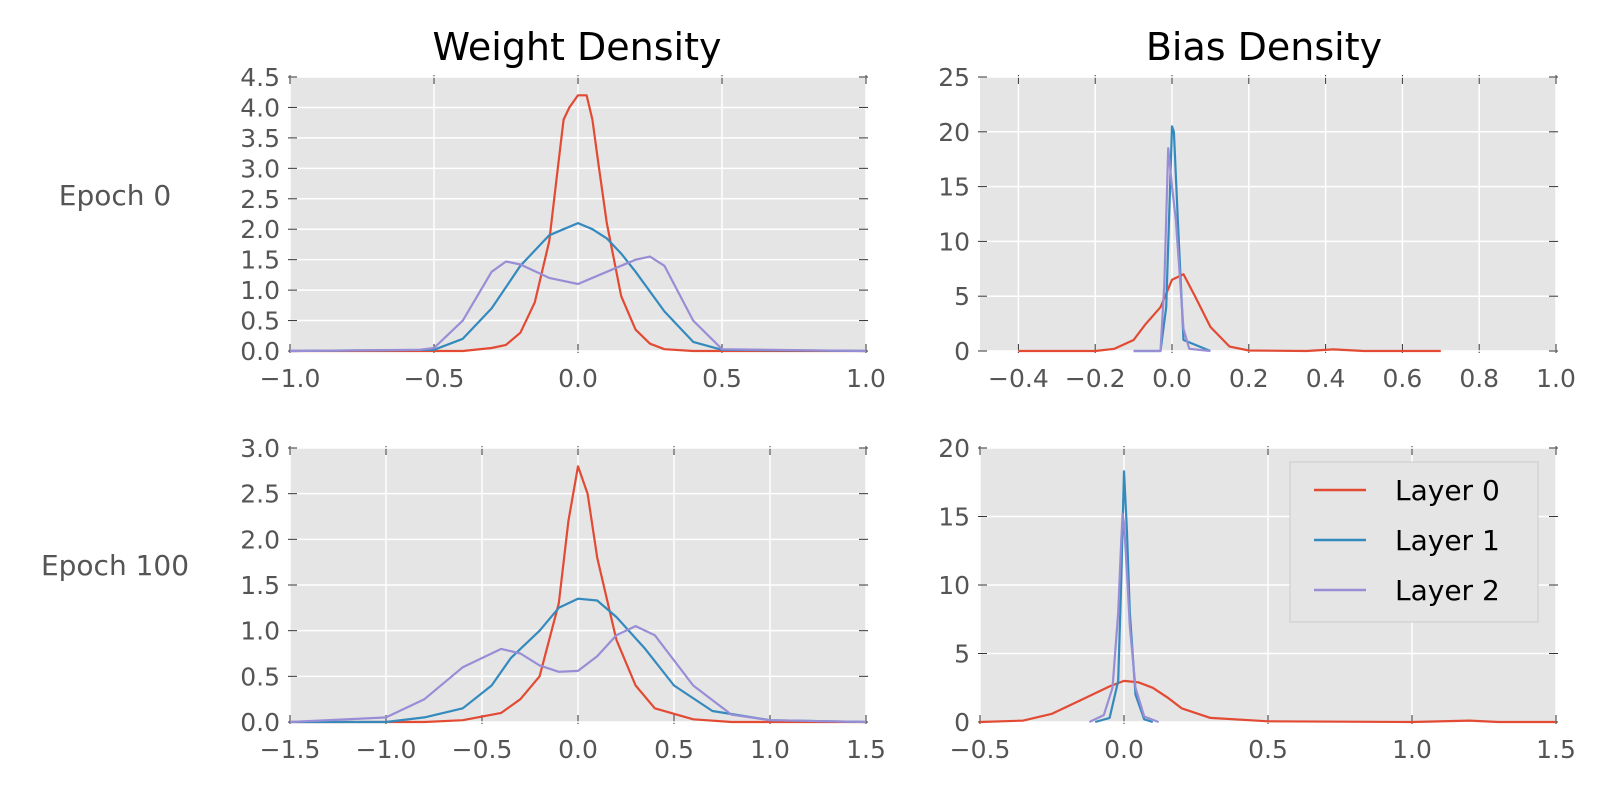 This screenshot has width=1600, height=804. Describe the element at coordinates (1018, 378) in the screenshot. I see `x-tick-label: −0.4` at that location.